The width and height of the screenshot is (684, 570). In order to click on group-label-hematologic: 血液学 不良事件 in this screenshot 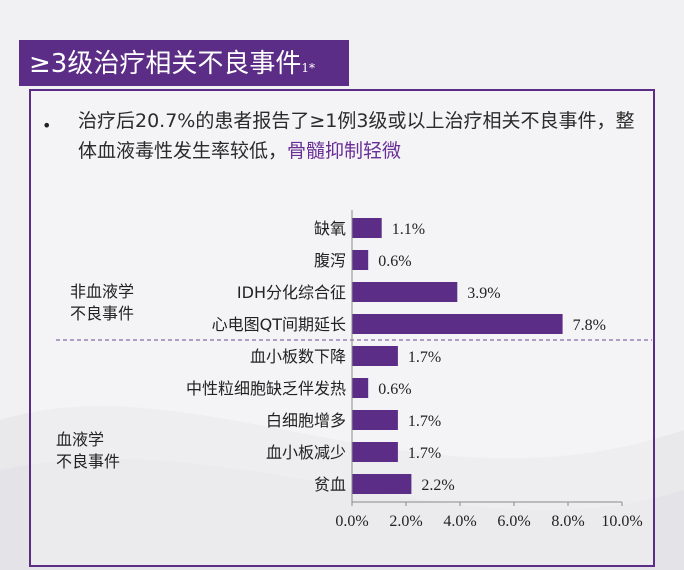, I will do `click(88, 450)`.